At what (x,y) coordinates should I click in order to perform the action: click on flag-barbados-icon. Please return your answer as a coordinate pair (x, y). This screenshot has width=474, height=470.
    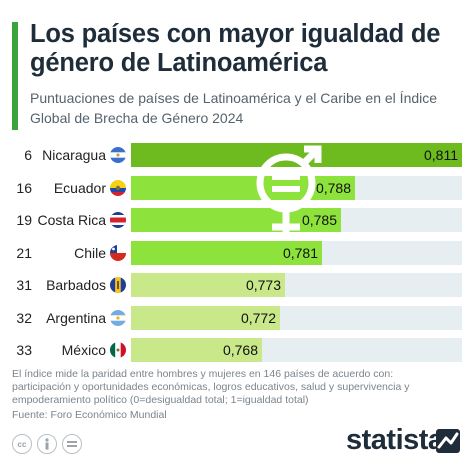
    Looking at the image, I should click on (118, 285).